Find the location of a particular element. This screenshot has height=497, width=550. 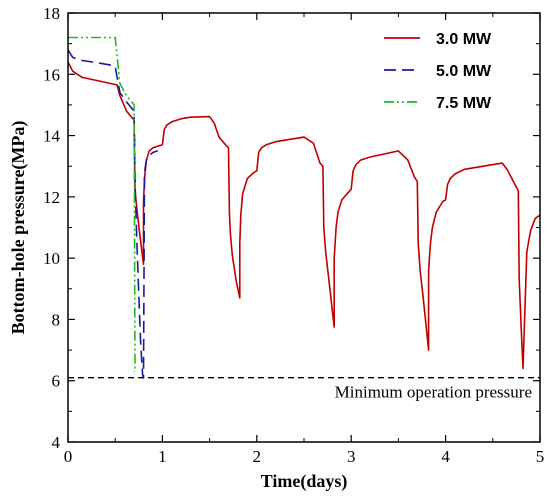

minimum-pressure-label: Minimum operation pressure is located at coordinates (433, 392).